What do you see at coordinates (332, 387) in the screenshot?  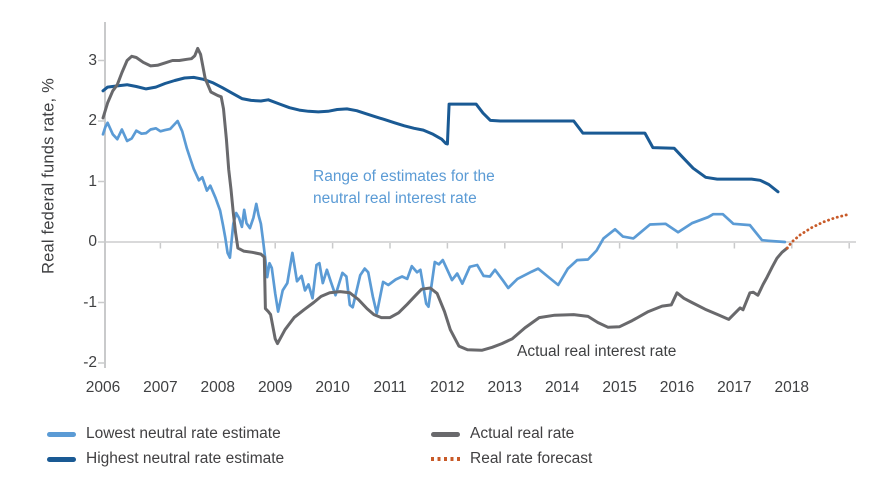 I see `x-tick-label: 2010` at bounding box center [332, 387].